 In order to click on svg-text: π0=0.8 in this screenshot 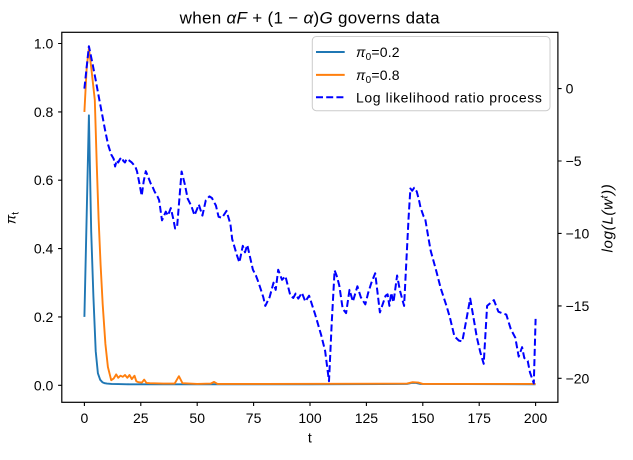, I will do `click(378, 76)`.